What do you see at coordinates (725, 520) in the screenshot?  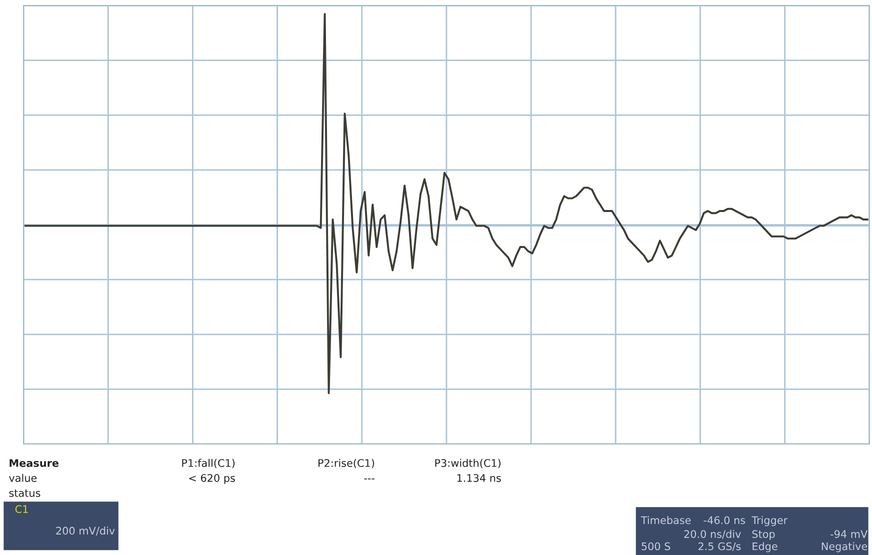 I see `text: -46.0 ns` at bounding box center [725, 520].